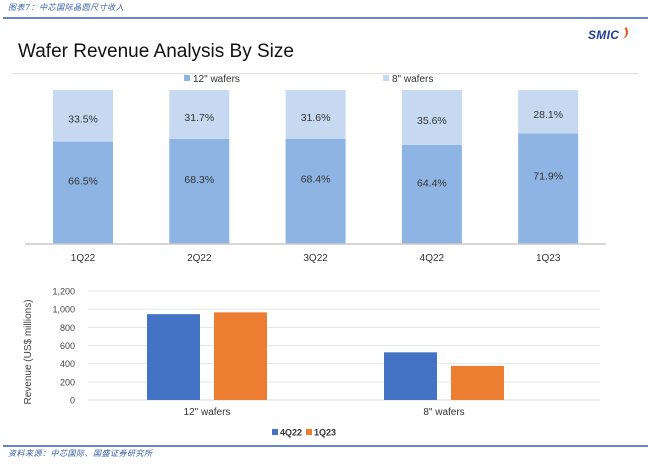  What do you see at coordinates (63, 292) in the screenshot?
I see `y-tick-label: 1,200` at bounding box center [63, 292].